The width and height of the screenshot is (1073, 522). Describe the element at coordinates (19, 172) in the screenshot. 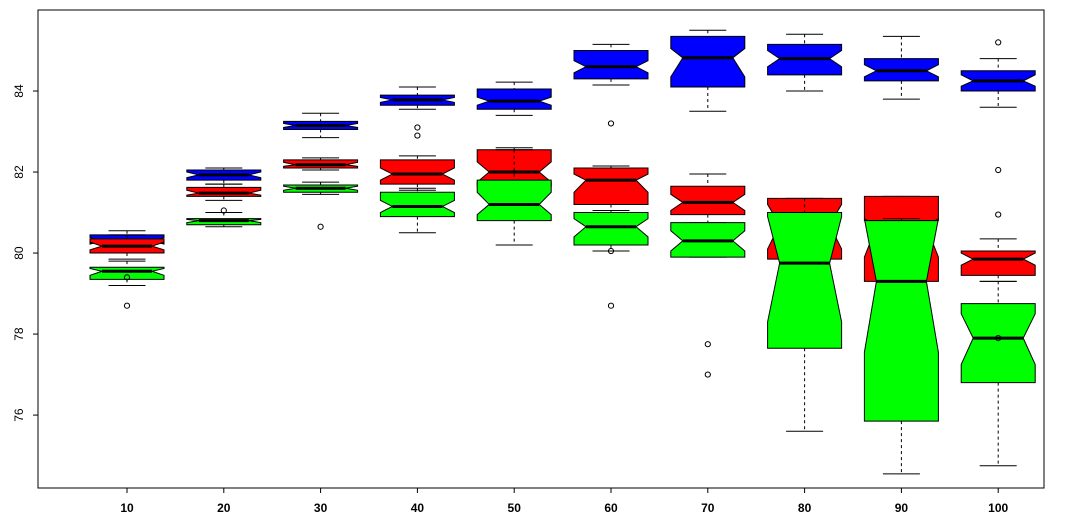

I see `y-tick-label: 82` at that location.